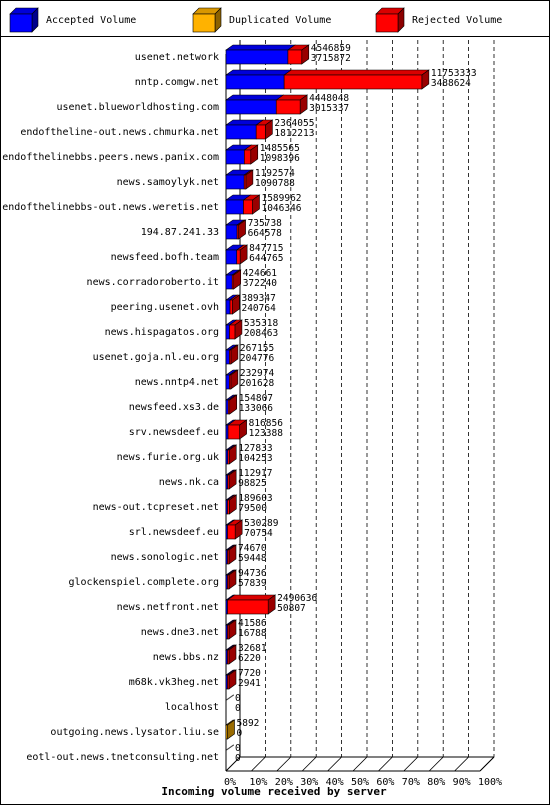  I want to click on value-label-accepted: 664578, so click(265, 233).